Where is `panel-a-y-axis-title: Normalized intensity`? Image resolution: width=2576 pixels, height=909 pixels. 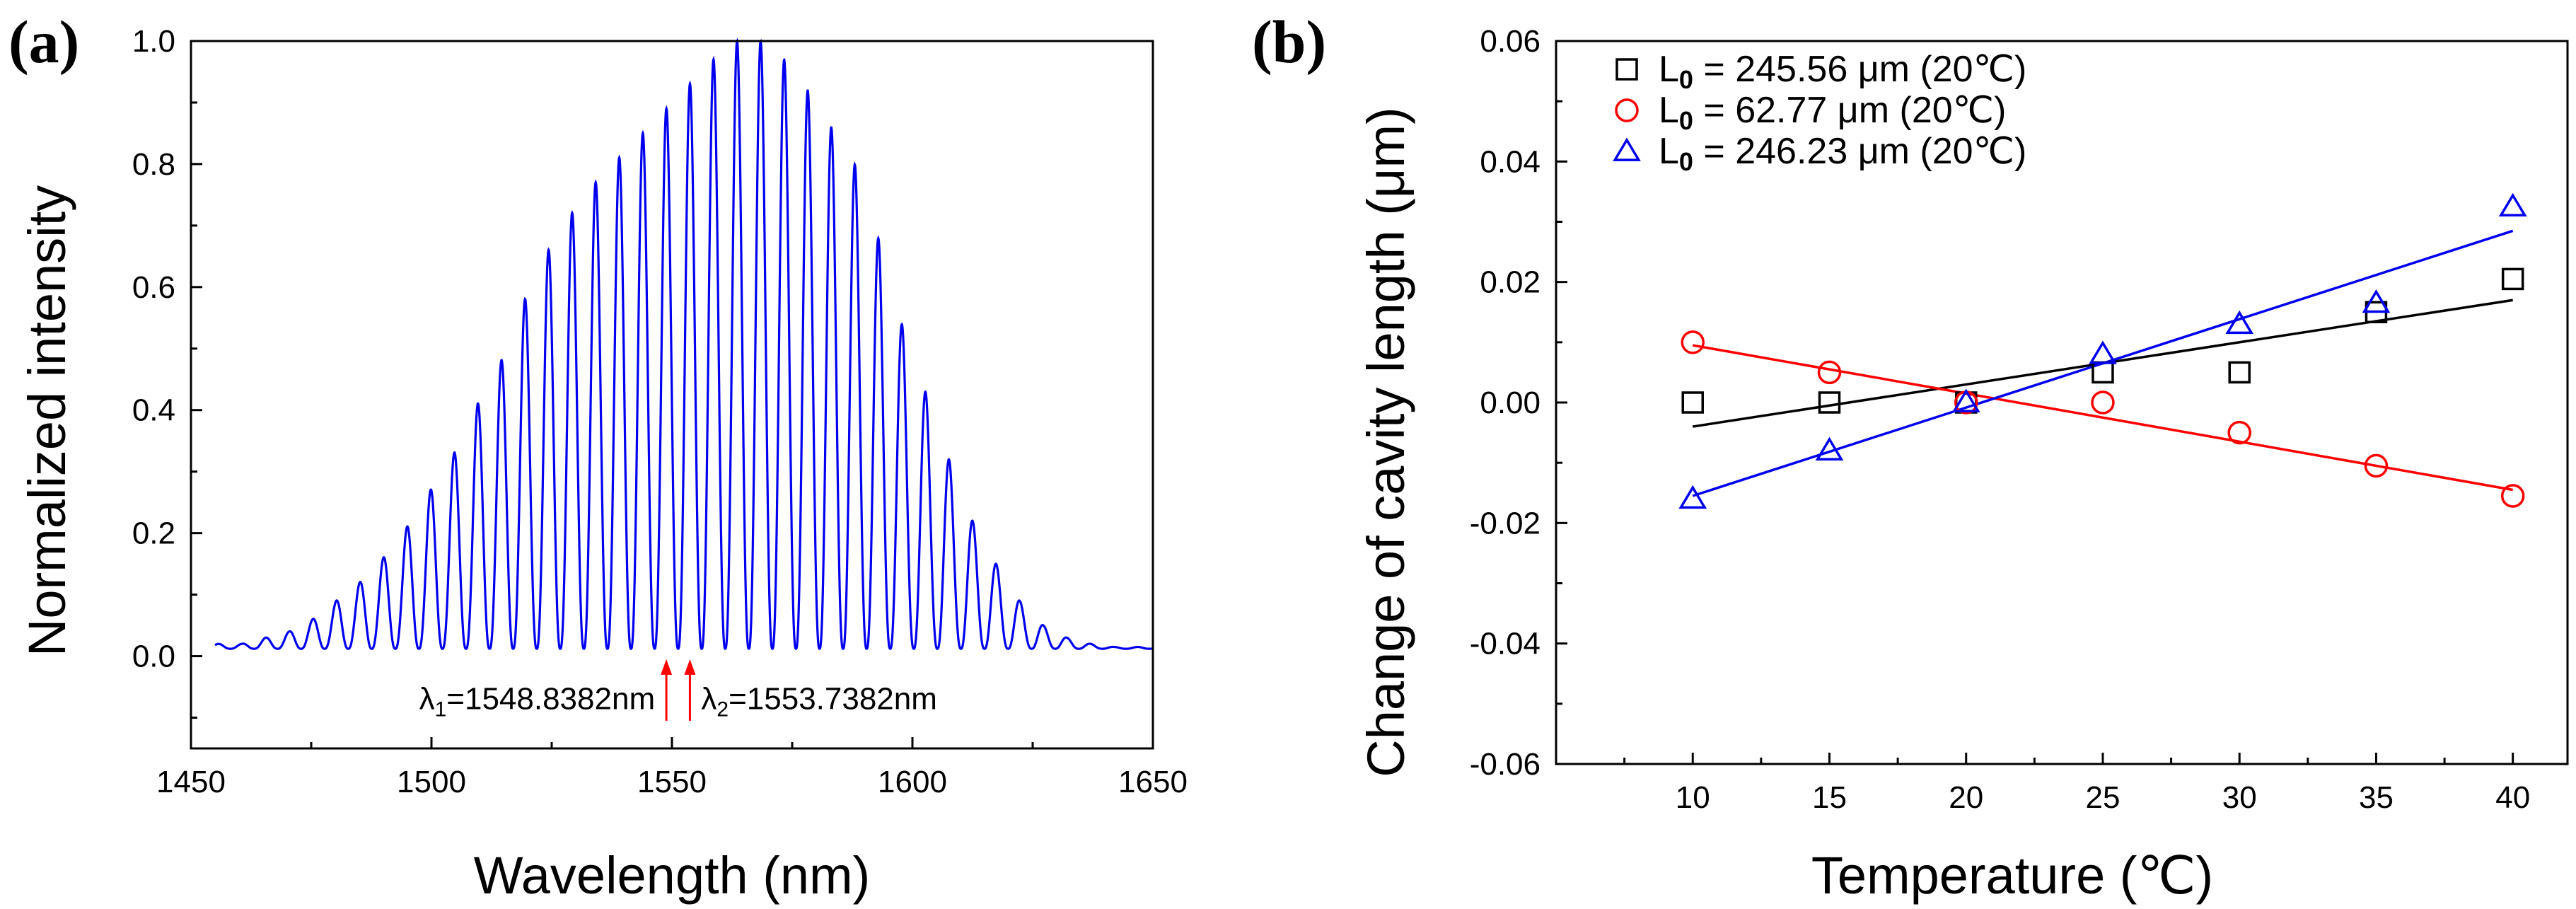
panel-a-y-axis-title: Normalized intensity is located at coordinates (47, 420).